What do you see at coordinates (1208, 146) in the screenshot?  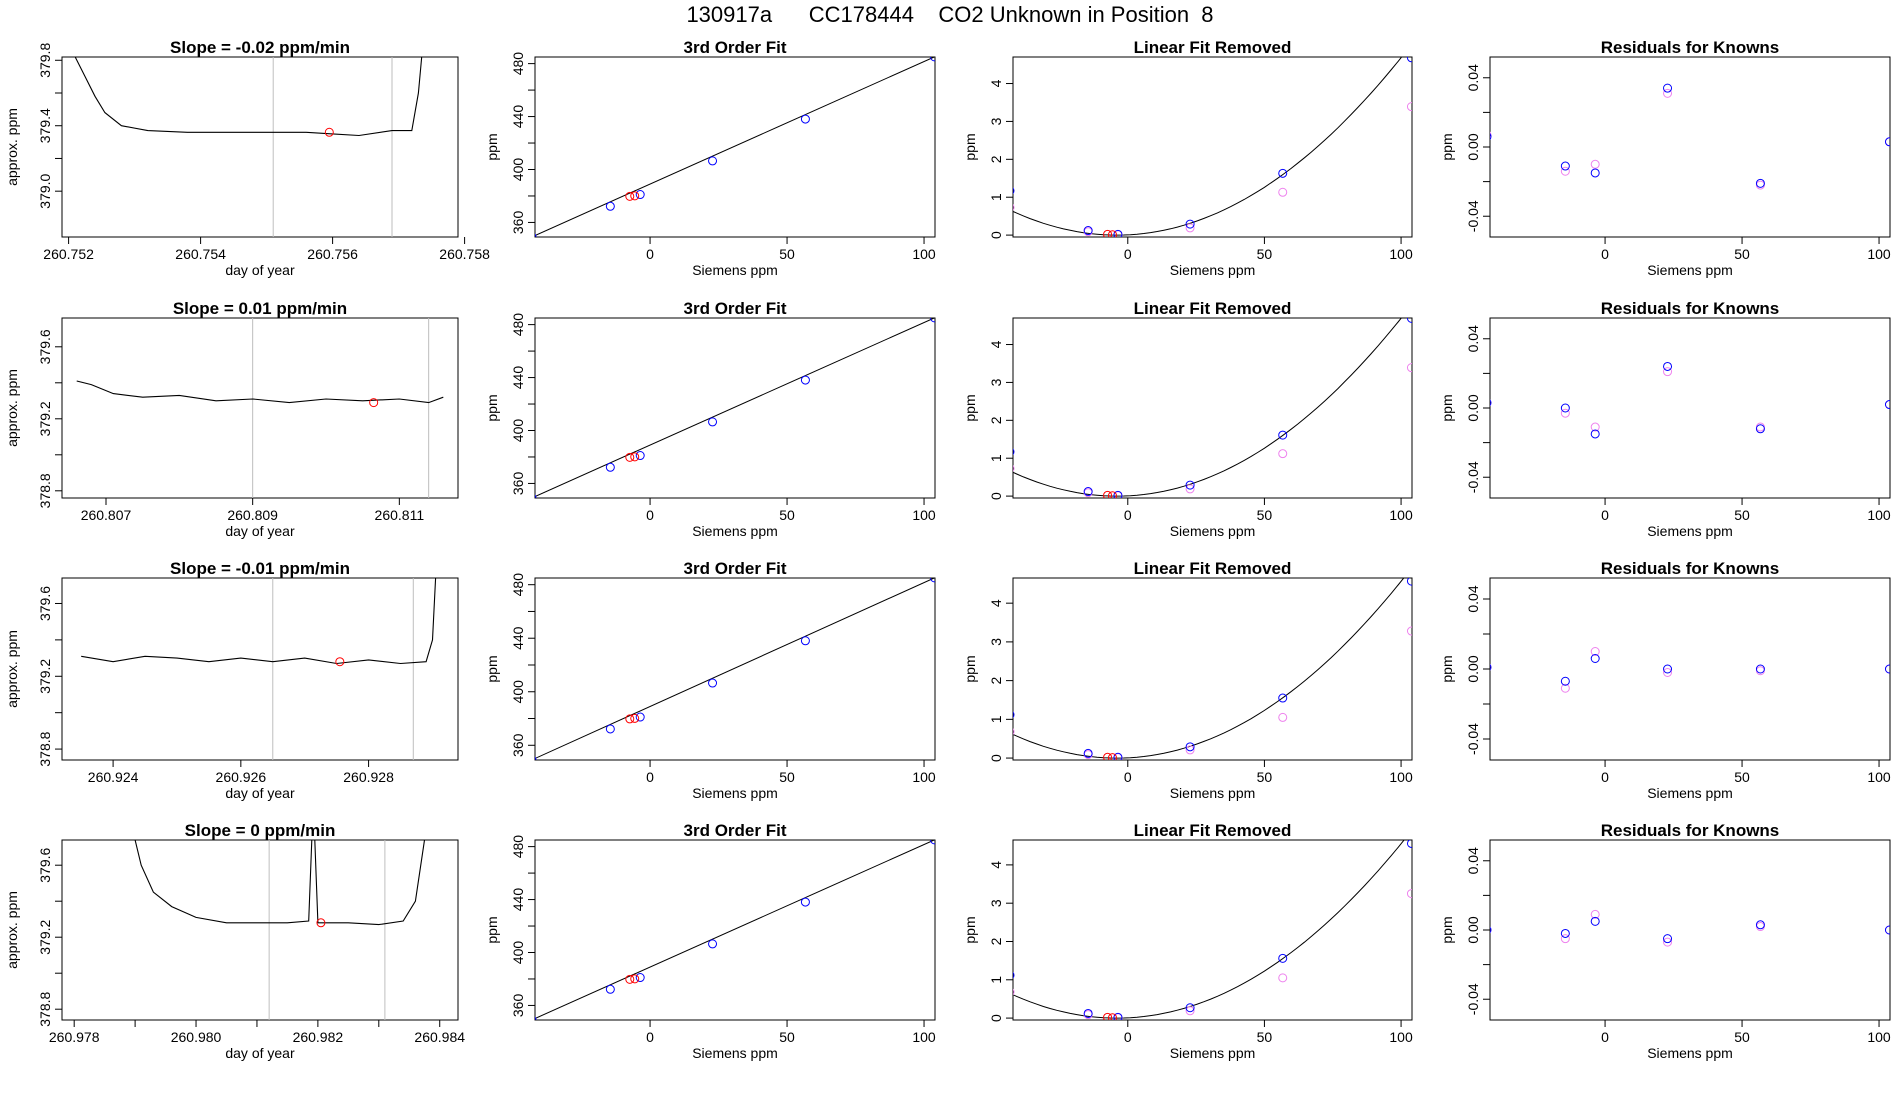 I see `fit-curve` at bounding box center [1208, 146].